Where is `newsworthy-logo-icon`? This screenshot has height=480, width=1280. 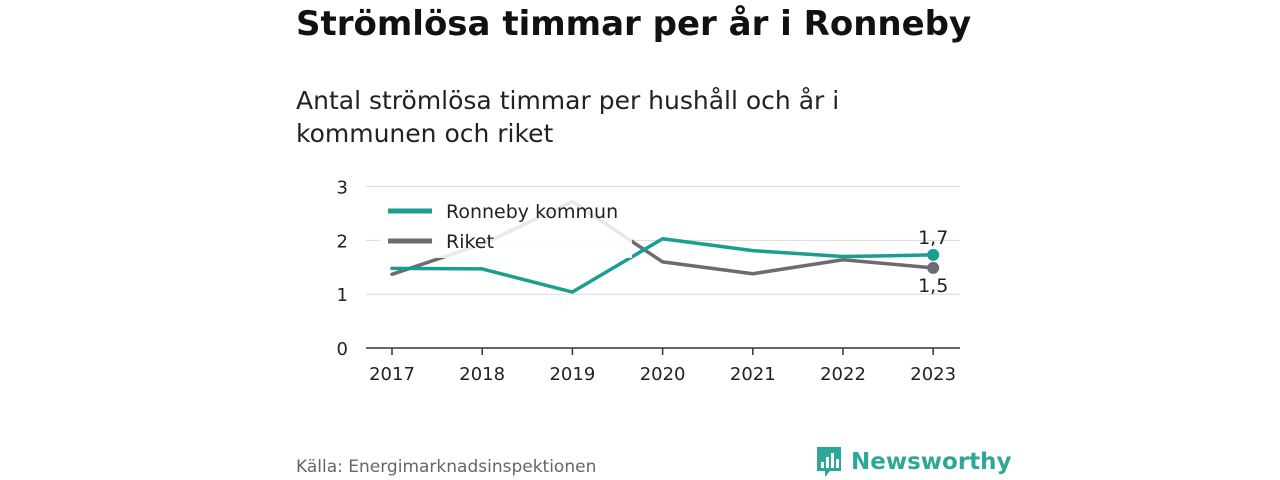 newsworthy-logo-icon is located at coordinates (829, 462).